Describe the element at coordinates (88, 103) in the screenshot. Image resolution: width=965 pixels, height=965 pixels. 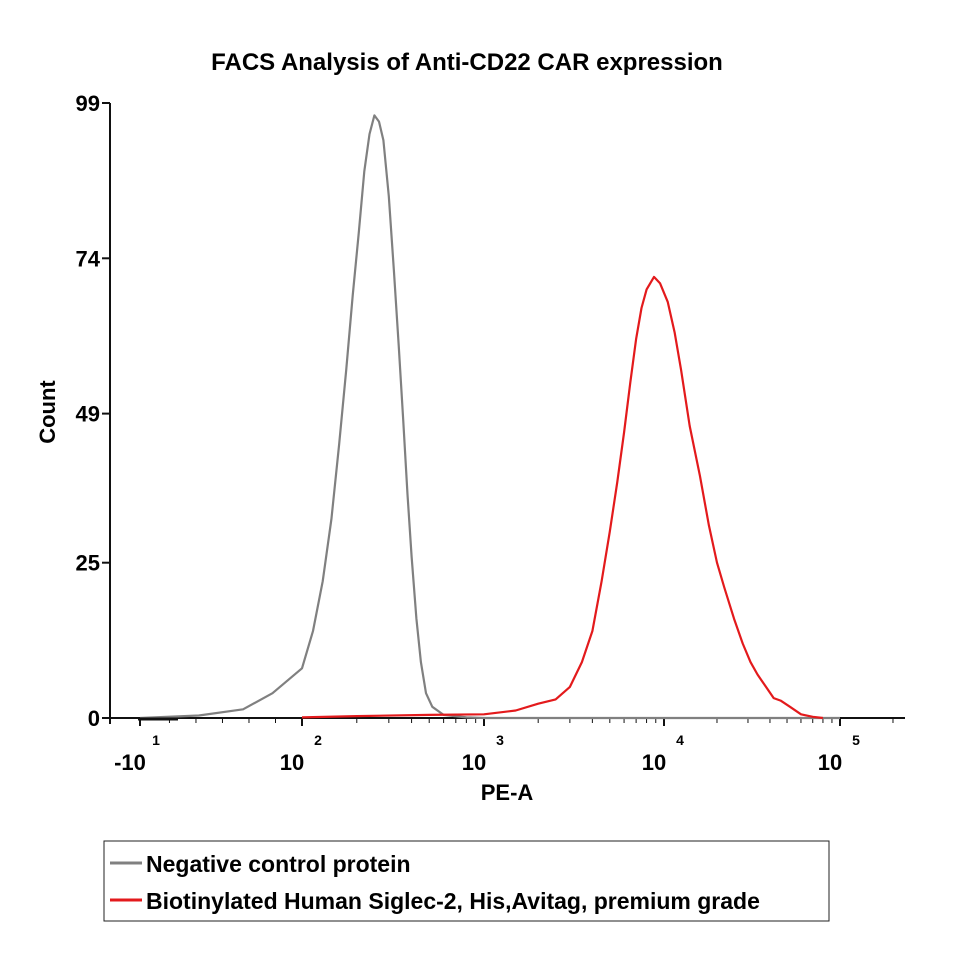
I see `y-tick-label-4: 99` at that location.